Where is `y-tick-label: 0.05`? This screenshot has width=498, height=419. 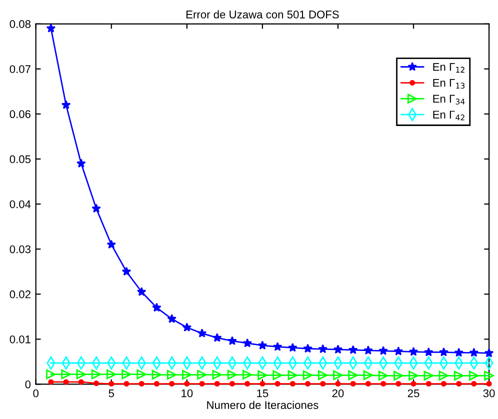 y-tick-label: 0.05 is located at coordinates (20, 159).